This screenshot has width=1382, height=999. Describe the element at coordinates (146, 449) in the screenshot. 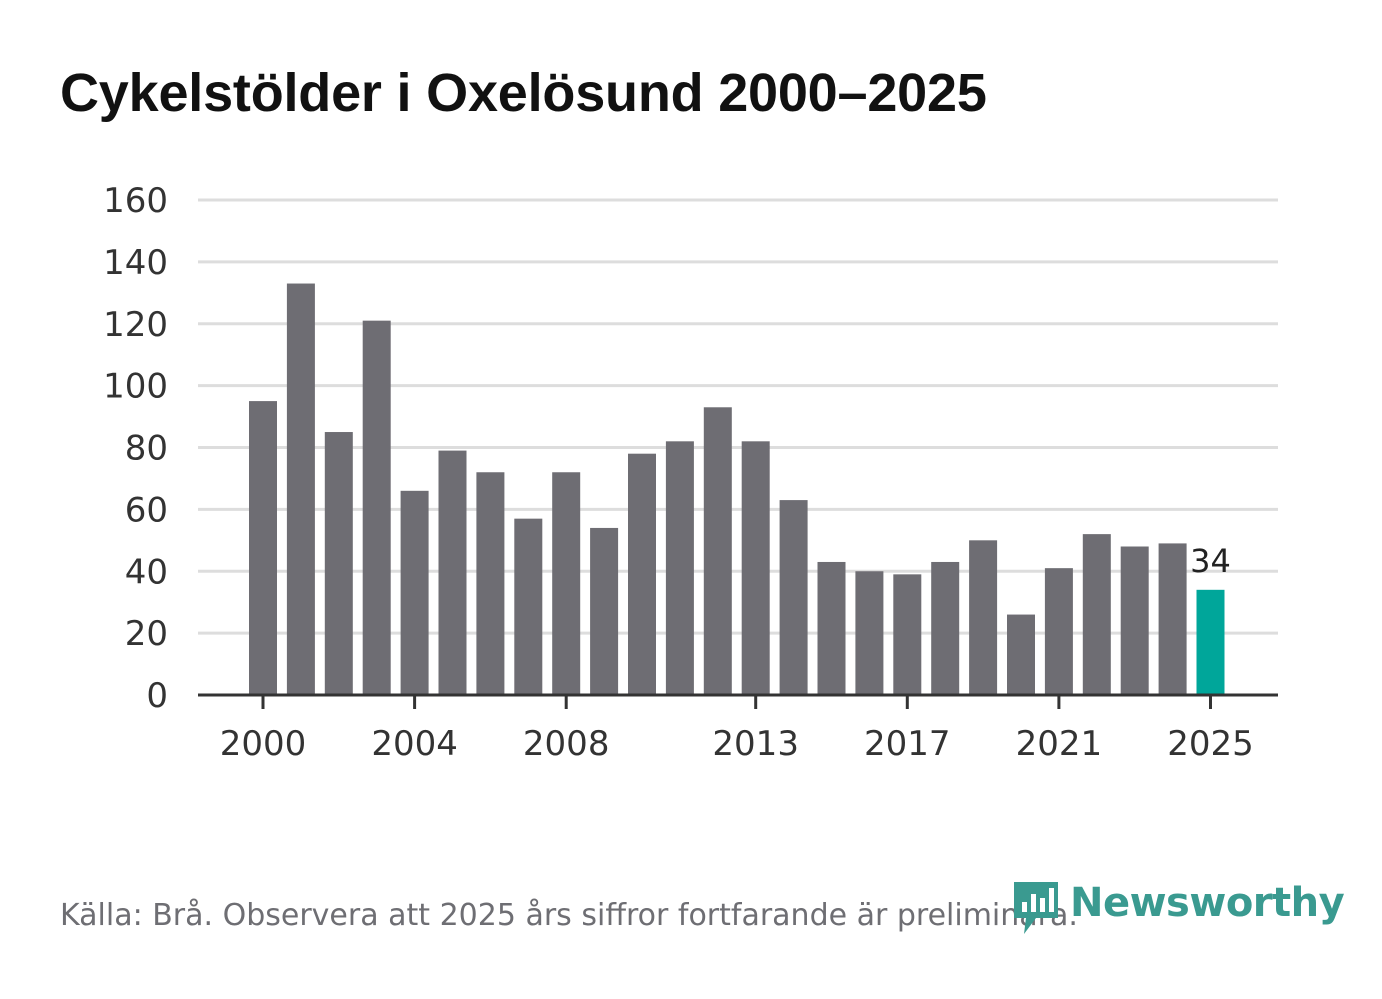

I see `y-tick-label: 80` at that location.